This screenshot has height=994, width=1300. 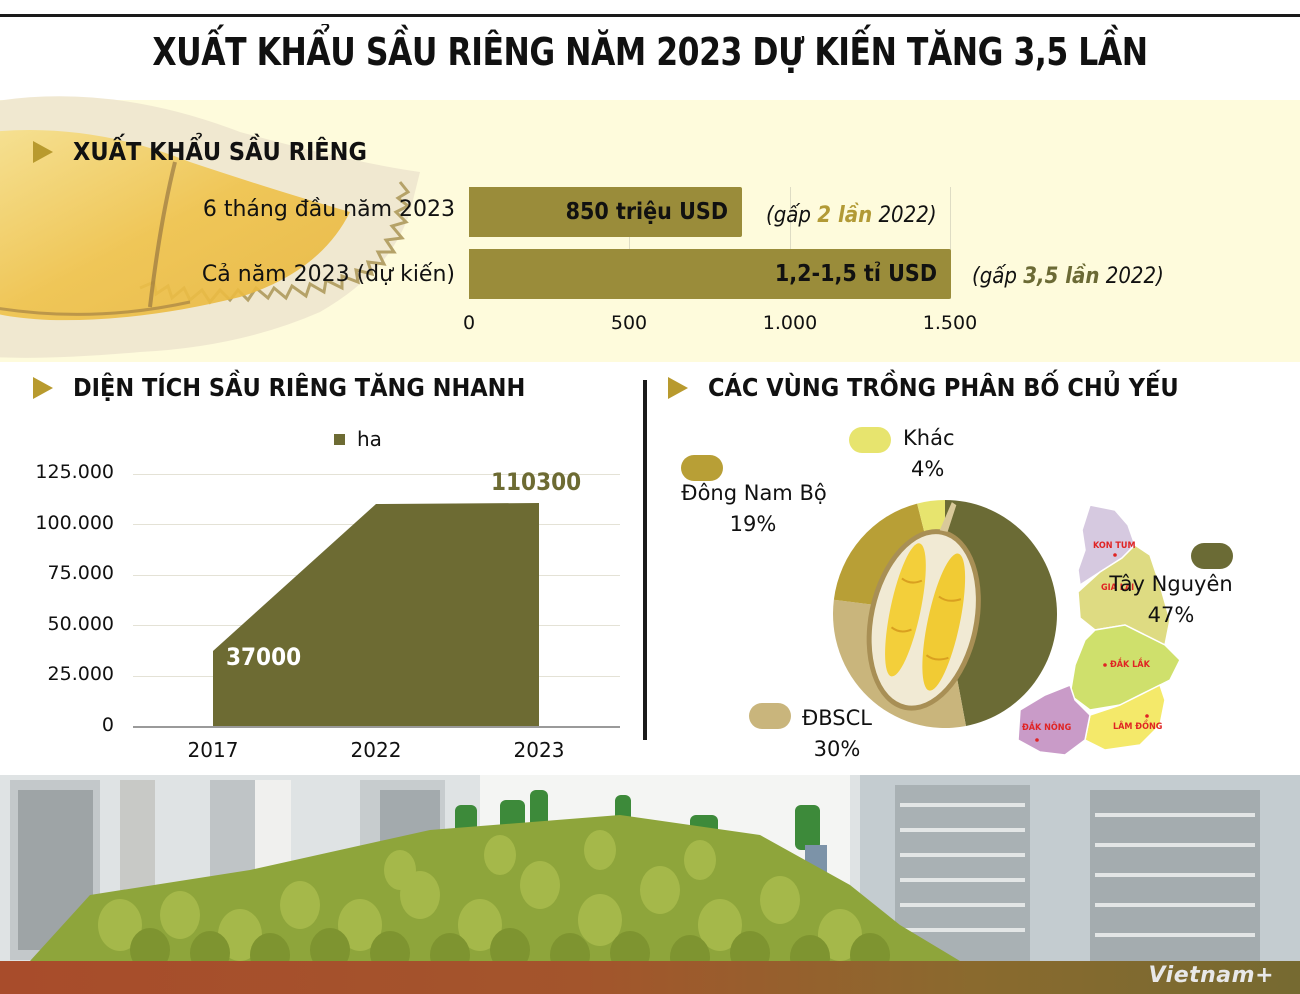 What do you see at coordinates (923, 606) in the screenshot?
I see `durian-illustration` at bounding box center [923, 606].